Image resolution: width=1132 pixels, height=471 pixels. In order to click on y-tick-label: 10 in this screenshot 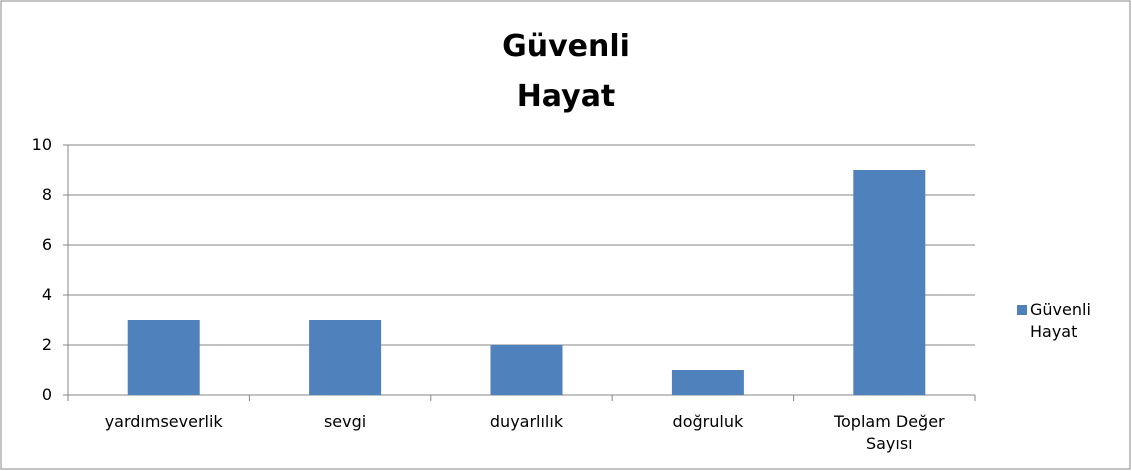, I will do `click(41, 144)`.